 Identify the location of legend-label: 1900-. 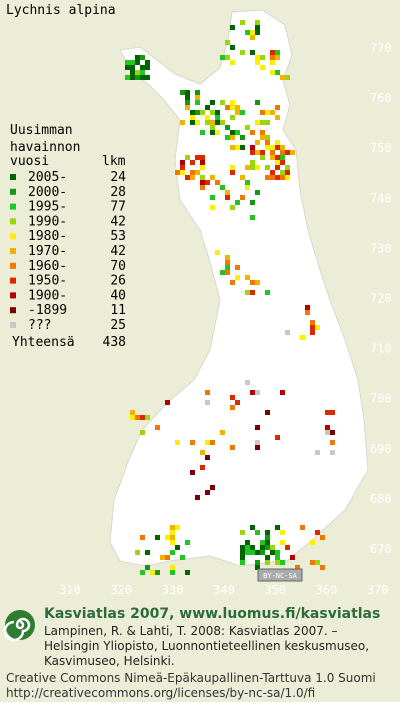
(47, 295).